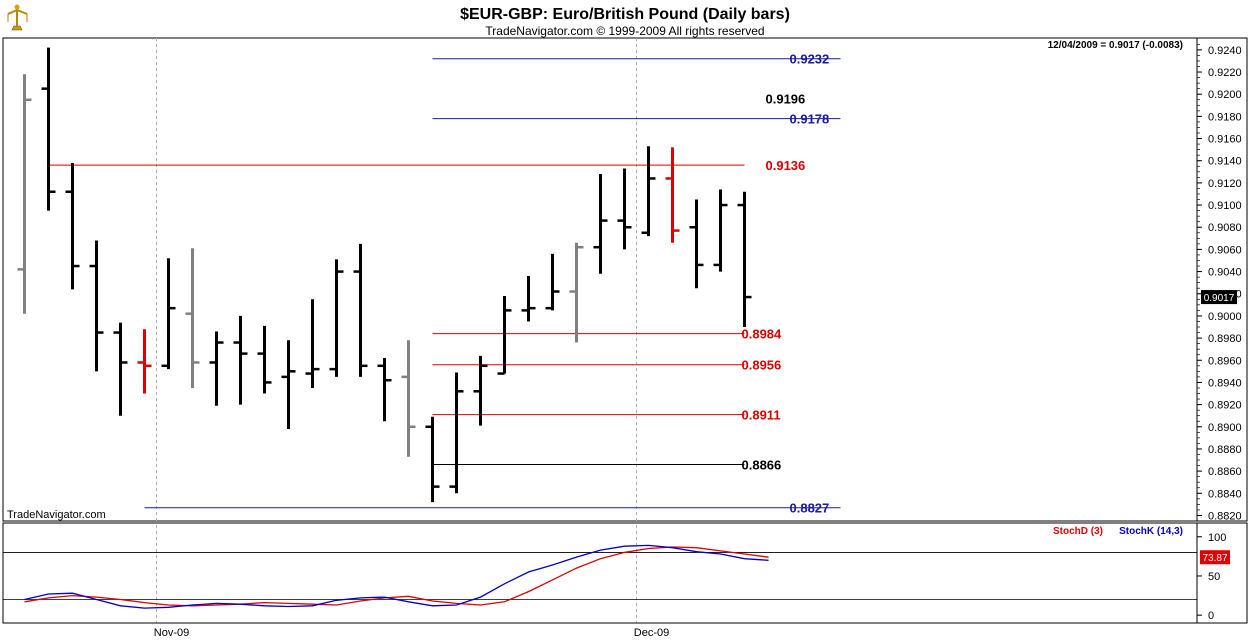 The height and width of the screenshot is (643, 1250). Describe the element at coordinates (1225, 361) in the screenshot. I see `price-tick-label: 0.8960` at that location.